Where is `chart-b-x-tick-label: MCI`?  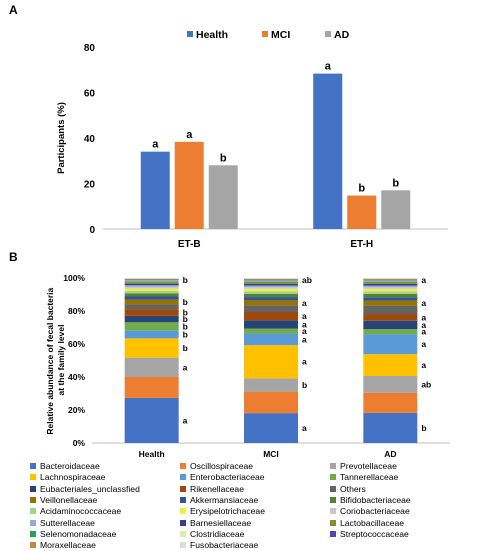 chart-b-x-tick-label: MCI is located at coordinates (271, 454).